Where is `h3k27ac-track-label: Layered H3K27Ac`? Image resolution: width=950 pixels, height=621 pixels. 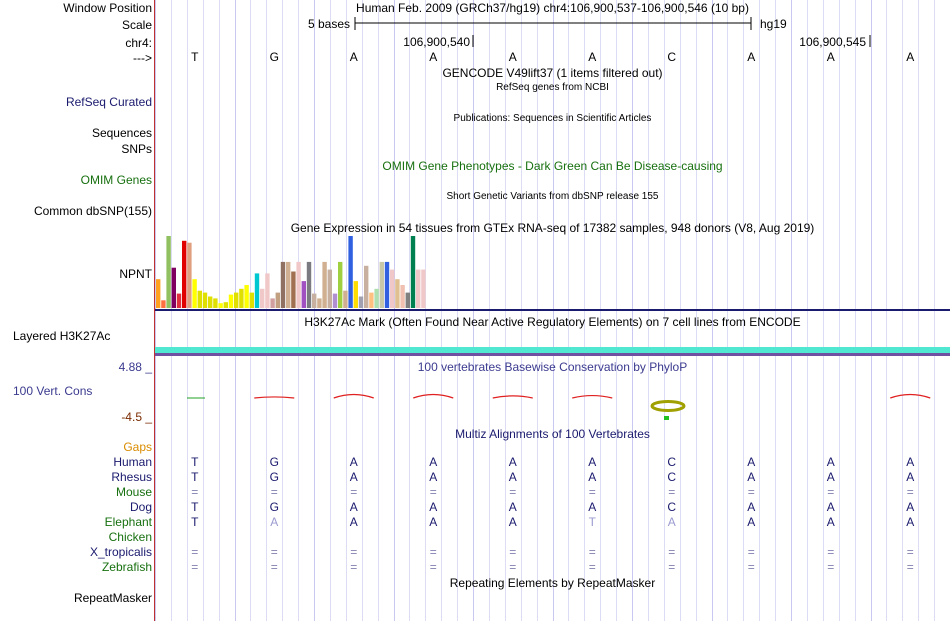
h3k27ac-track-label: Layered H3K27Ac is located at coordinates (62, 336).